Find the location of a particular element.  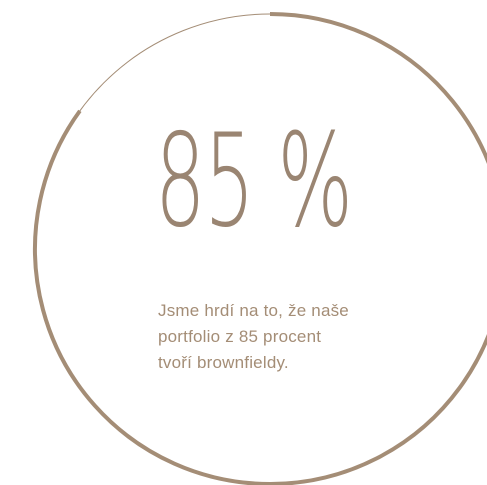

stat-value: 85 % is located at coordinates (254, 181).